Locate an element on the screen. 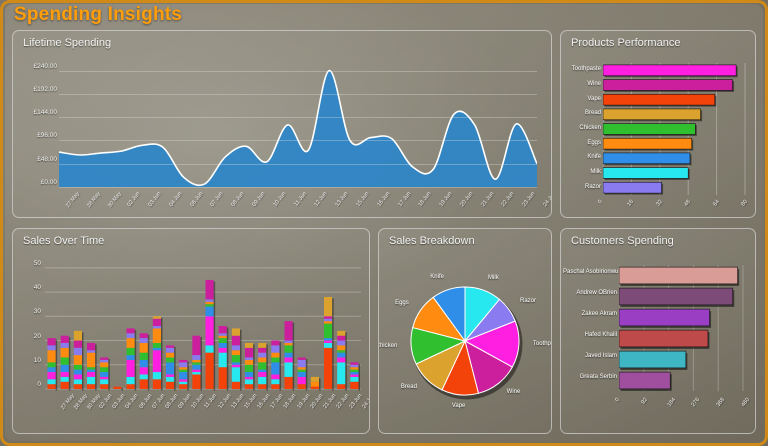 This screenshot has width=768, height=446. products-performance-chart is located at coordinates (674, 129).